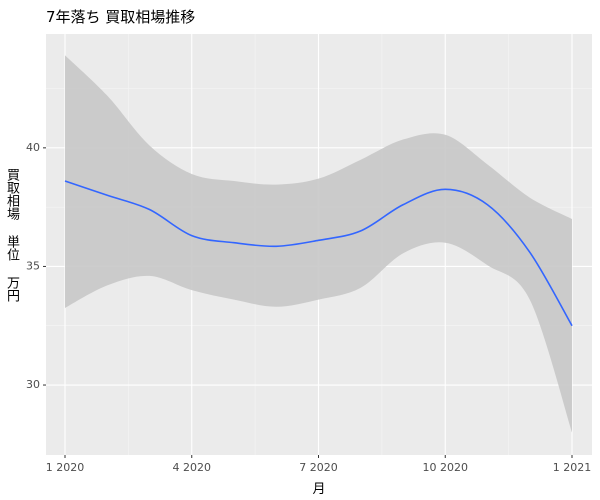  Describe the element at coordinates (319, 489) in the screenshot. I see `x-axis-label: 月` at that location.